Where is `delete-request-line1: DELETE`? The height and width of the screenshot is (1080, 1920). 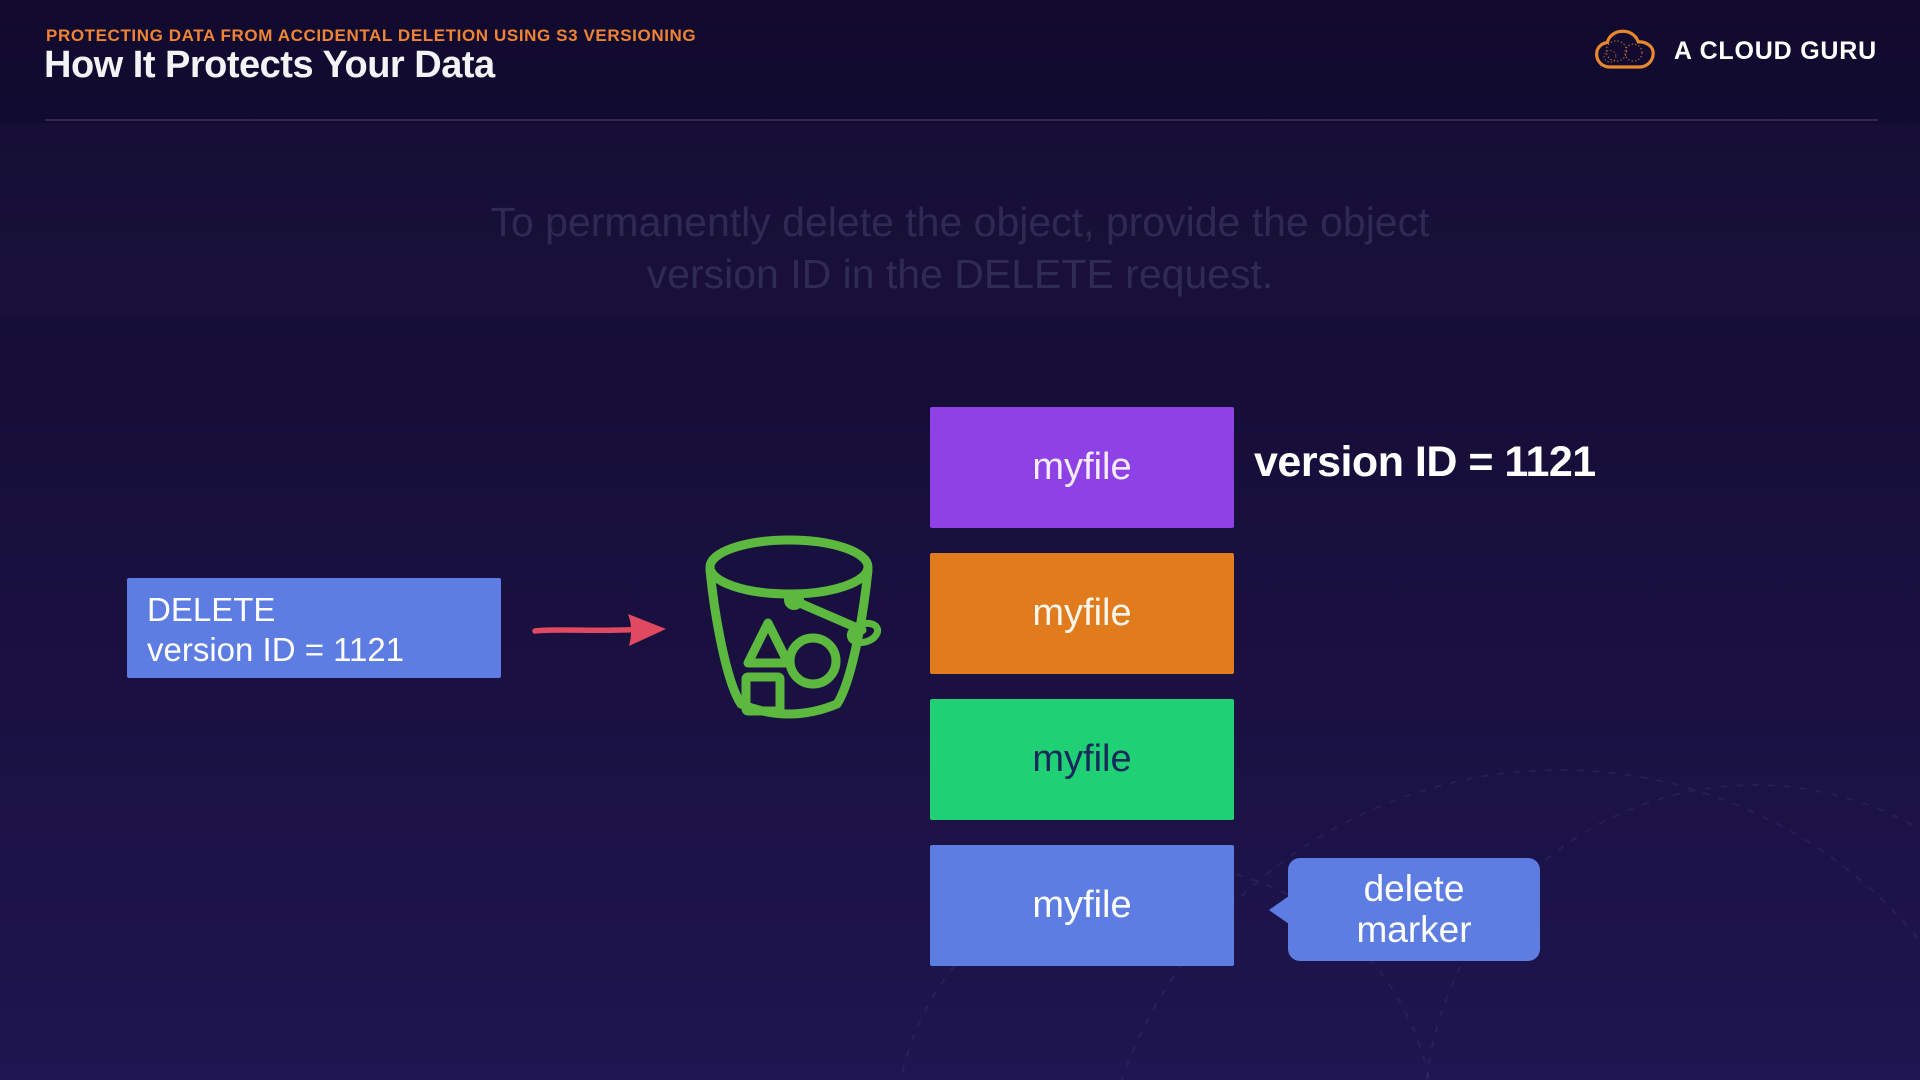 delete-request-line1: DELETE is located at coordinates (211, 609).